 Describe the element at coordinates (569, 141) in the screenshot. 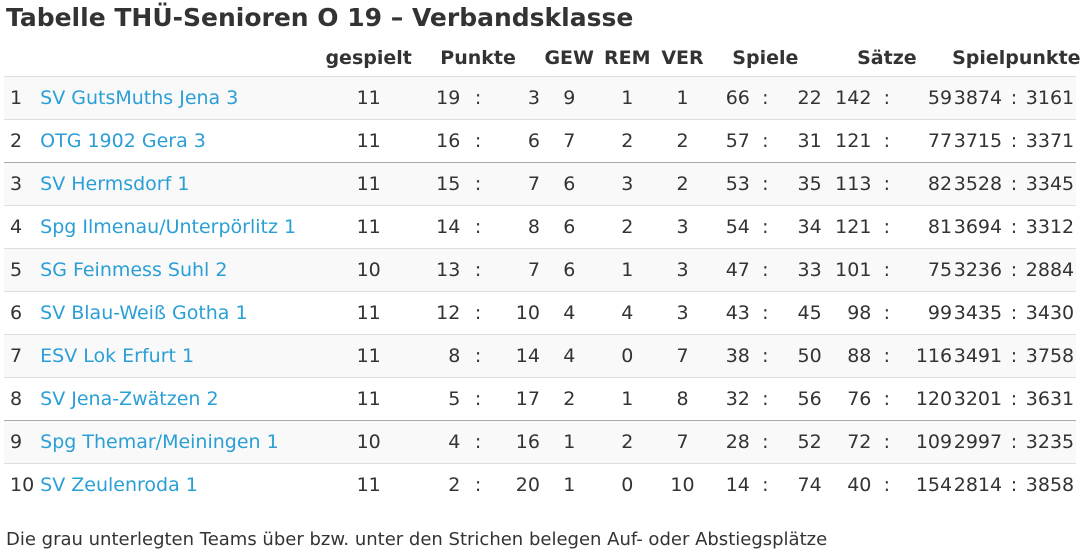

I see `gew-cell: 7` at that location.